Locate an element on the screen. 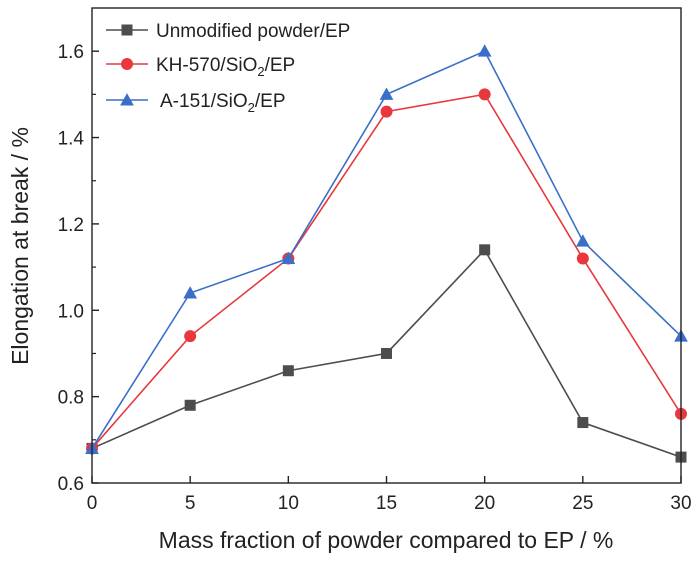 This screenshot has height=563, width=700. y-tick-label: 1.6 is located at coordinates (71, 52).